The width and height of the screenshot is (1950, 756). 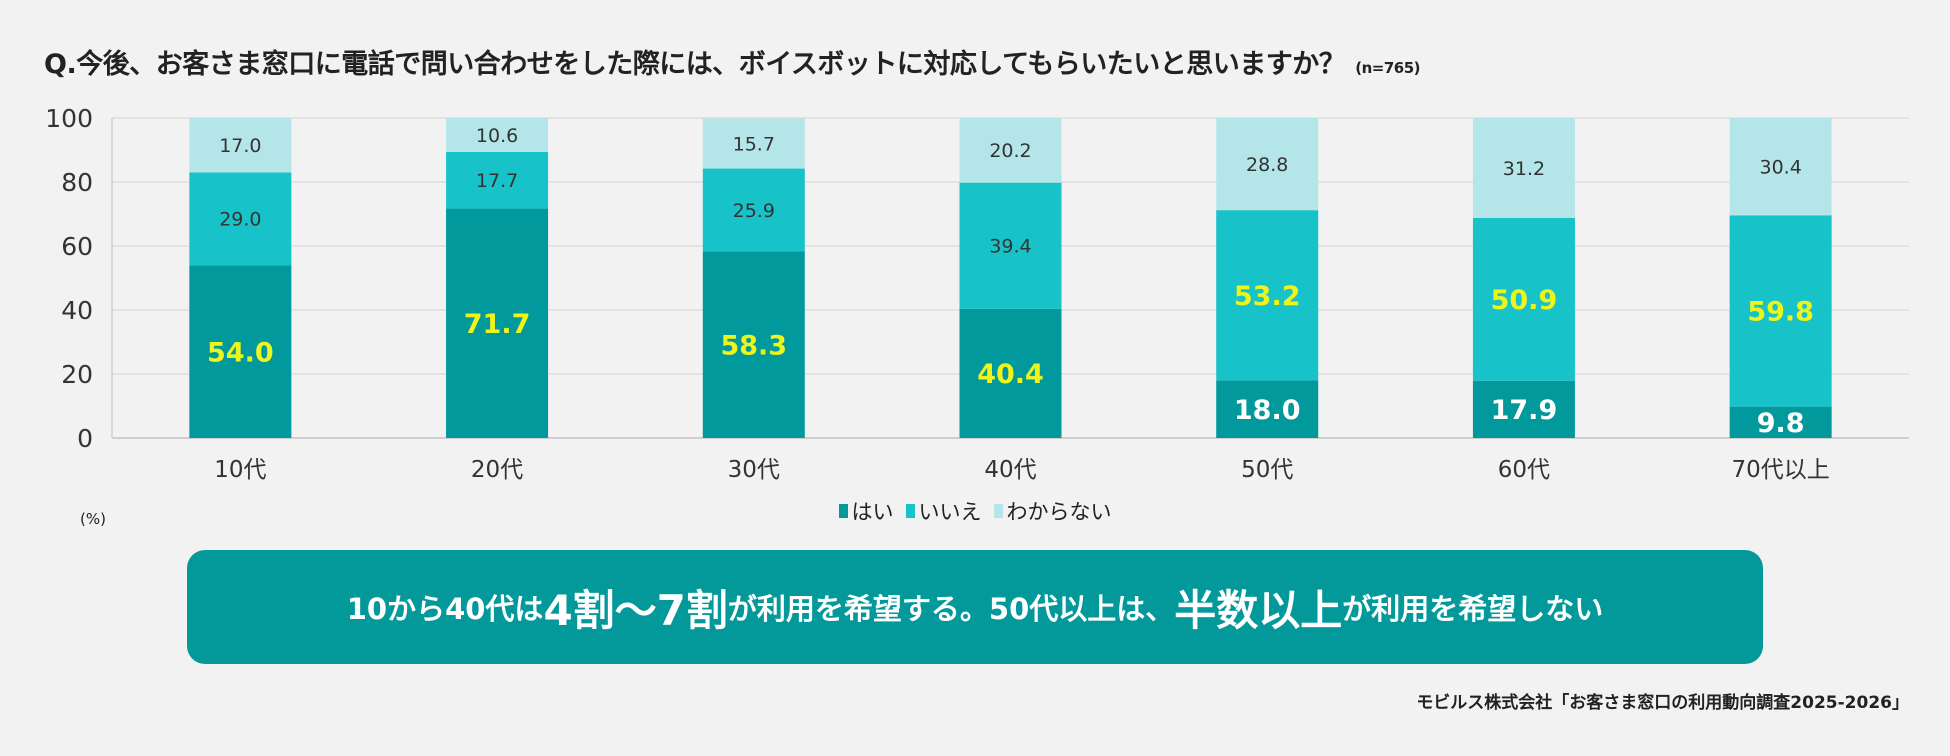 I want to click on data-label: 71.7, so click(x=497, y=324).